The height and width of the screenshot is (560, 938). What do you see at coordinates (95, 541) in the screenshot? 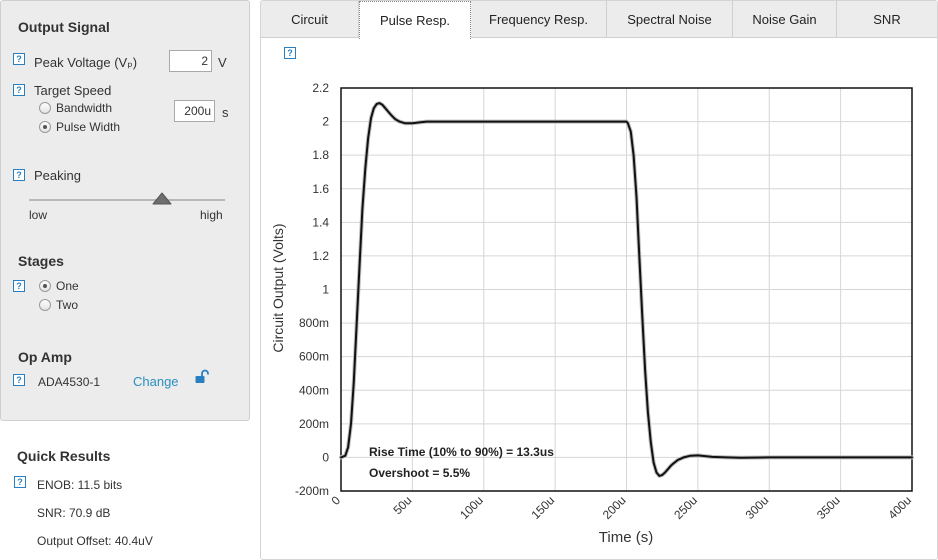
I see `output-offset-result: Output Offset: 40.4uV` at bounding box center [95, 541].